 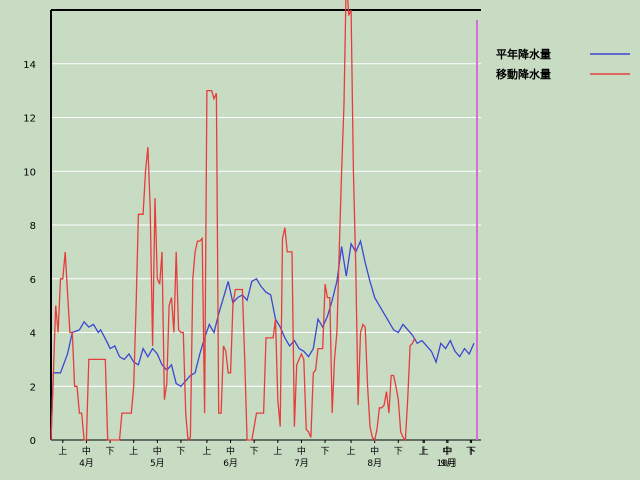 I want to click on y-tick-label: 4, so click(x=33, y=334).